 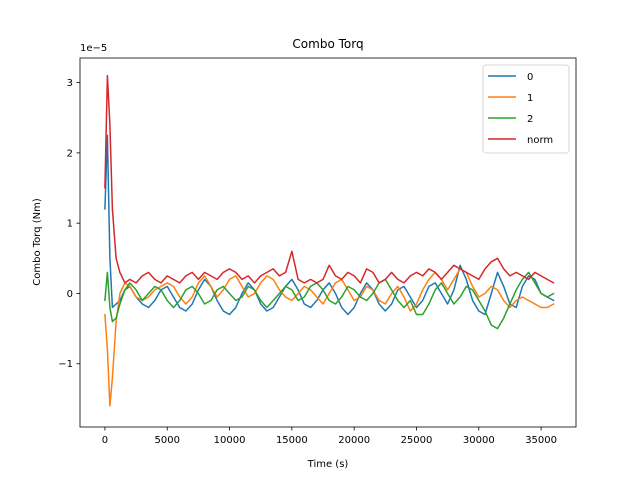 I want to click on y-tick-label: 1, so click(x=70, y=224).